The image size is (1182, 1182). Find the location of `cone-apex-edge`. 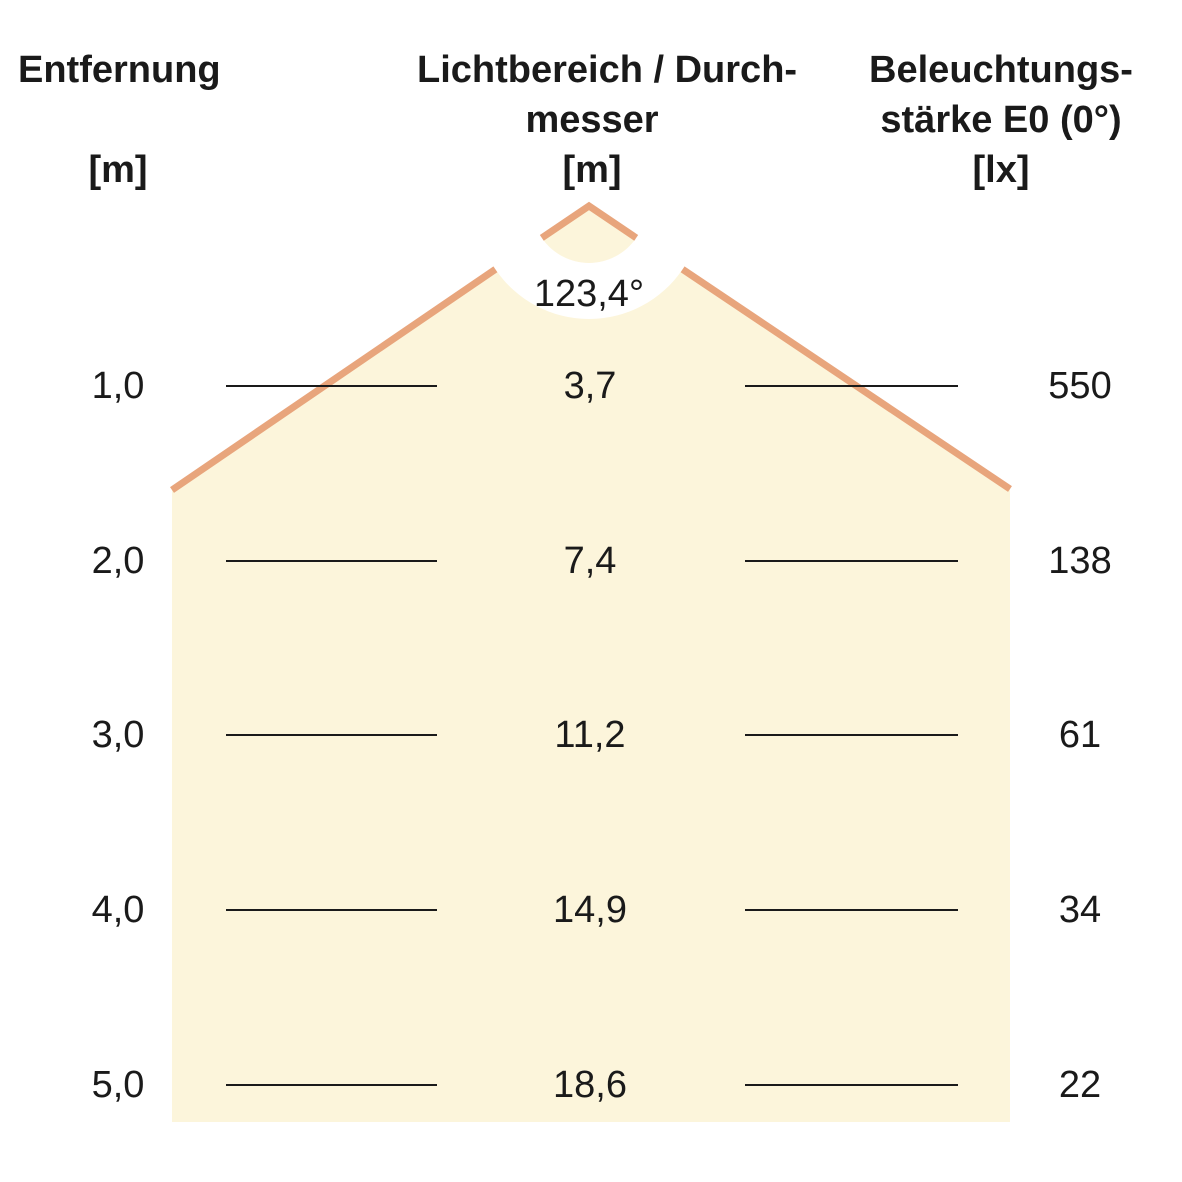

cone-apex-edge is located at coordinates (589, 221).